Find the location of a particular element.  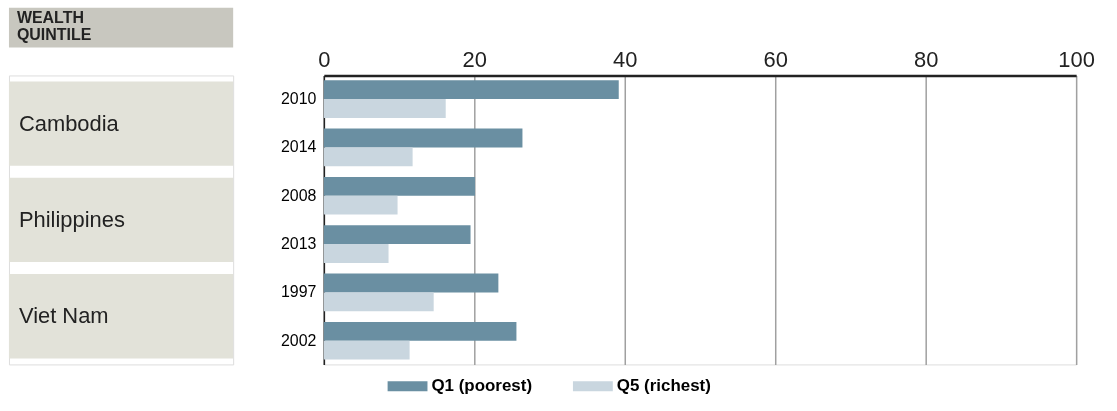

text: Cambodia is located at coordinates (69, 123).